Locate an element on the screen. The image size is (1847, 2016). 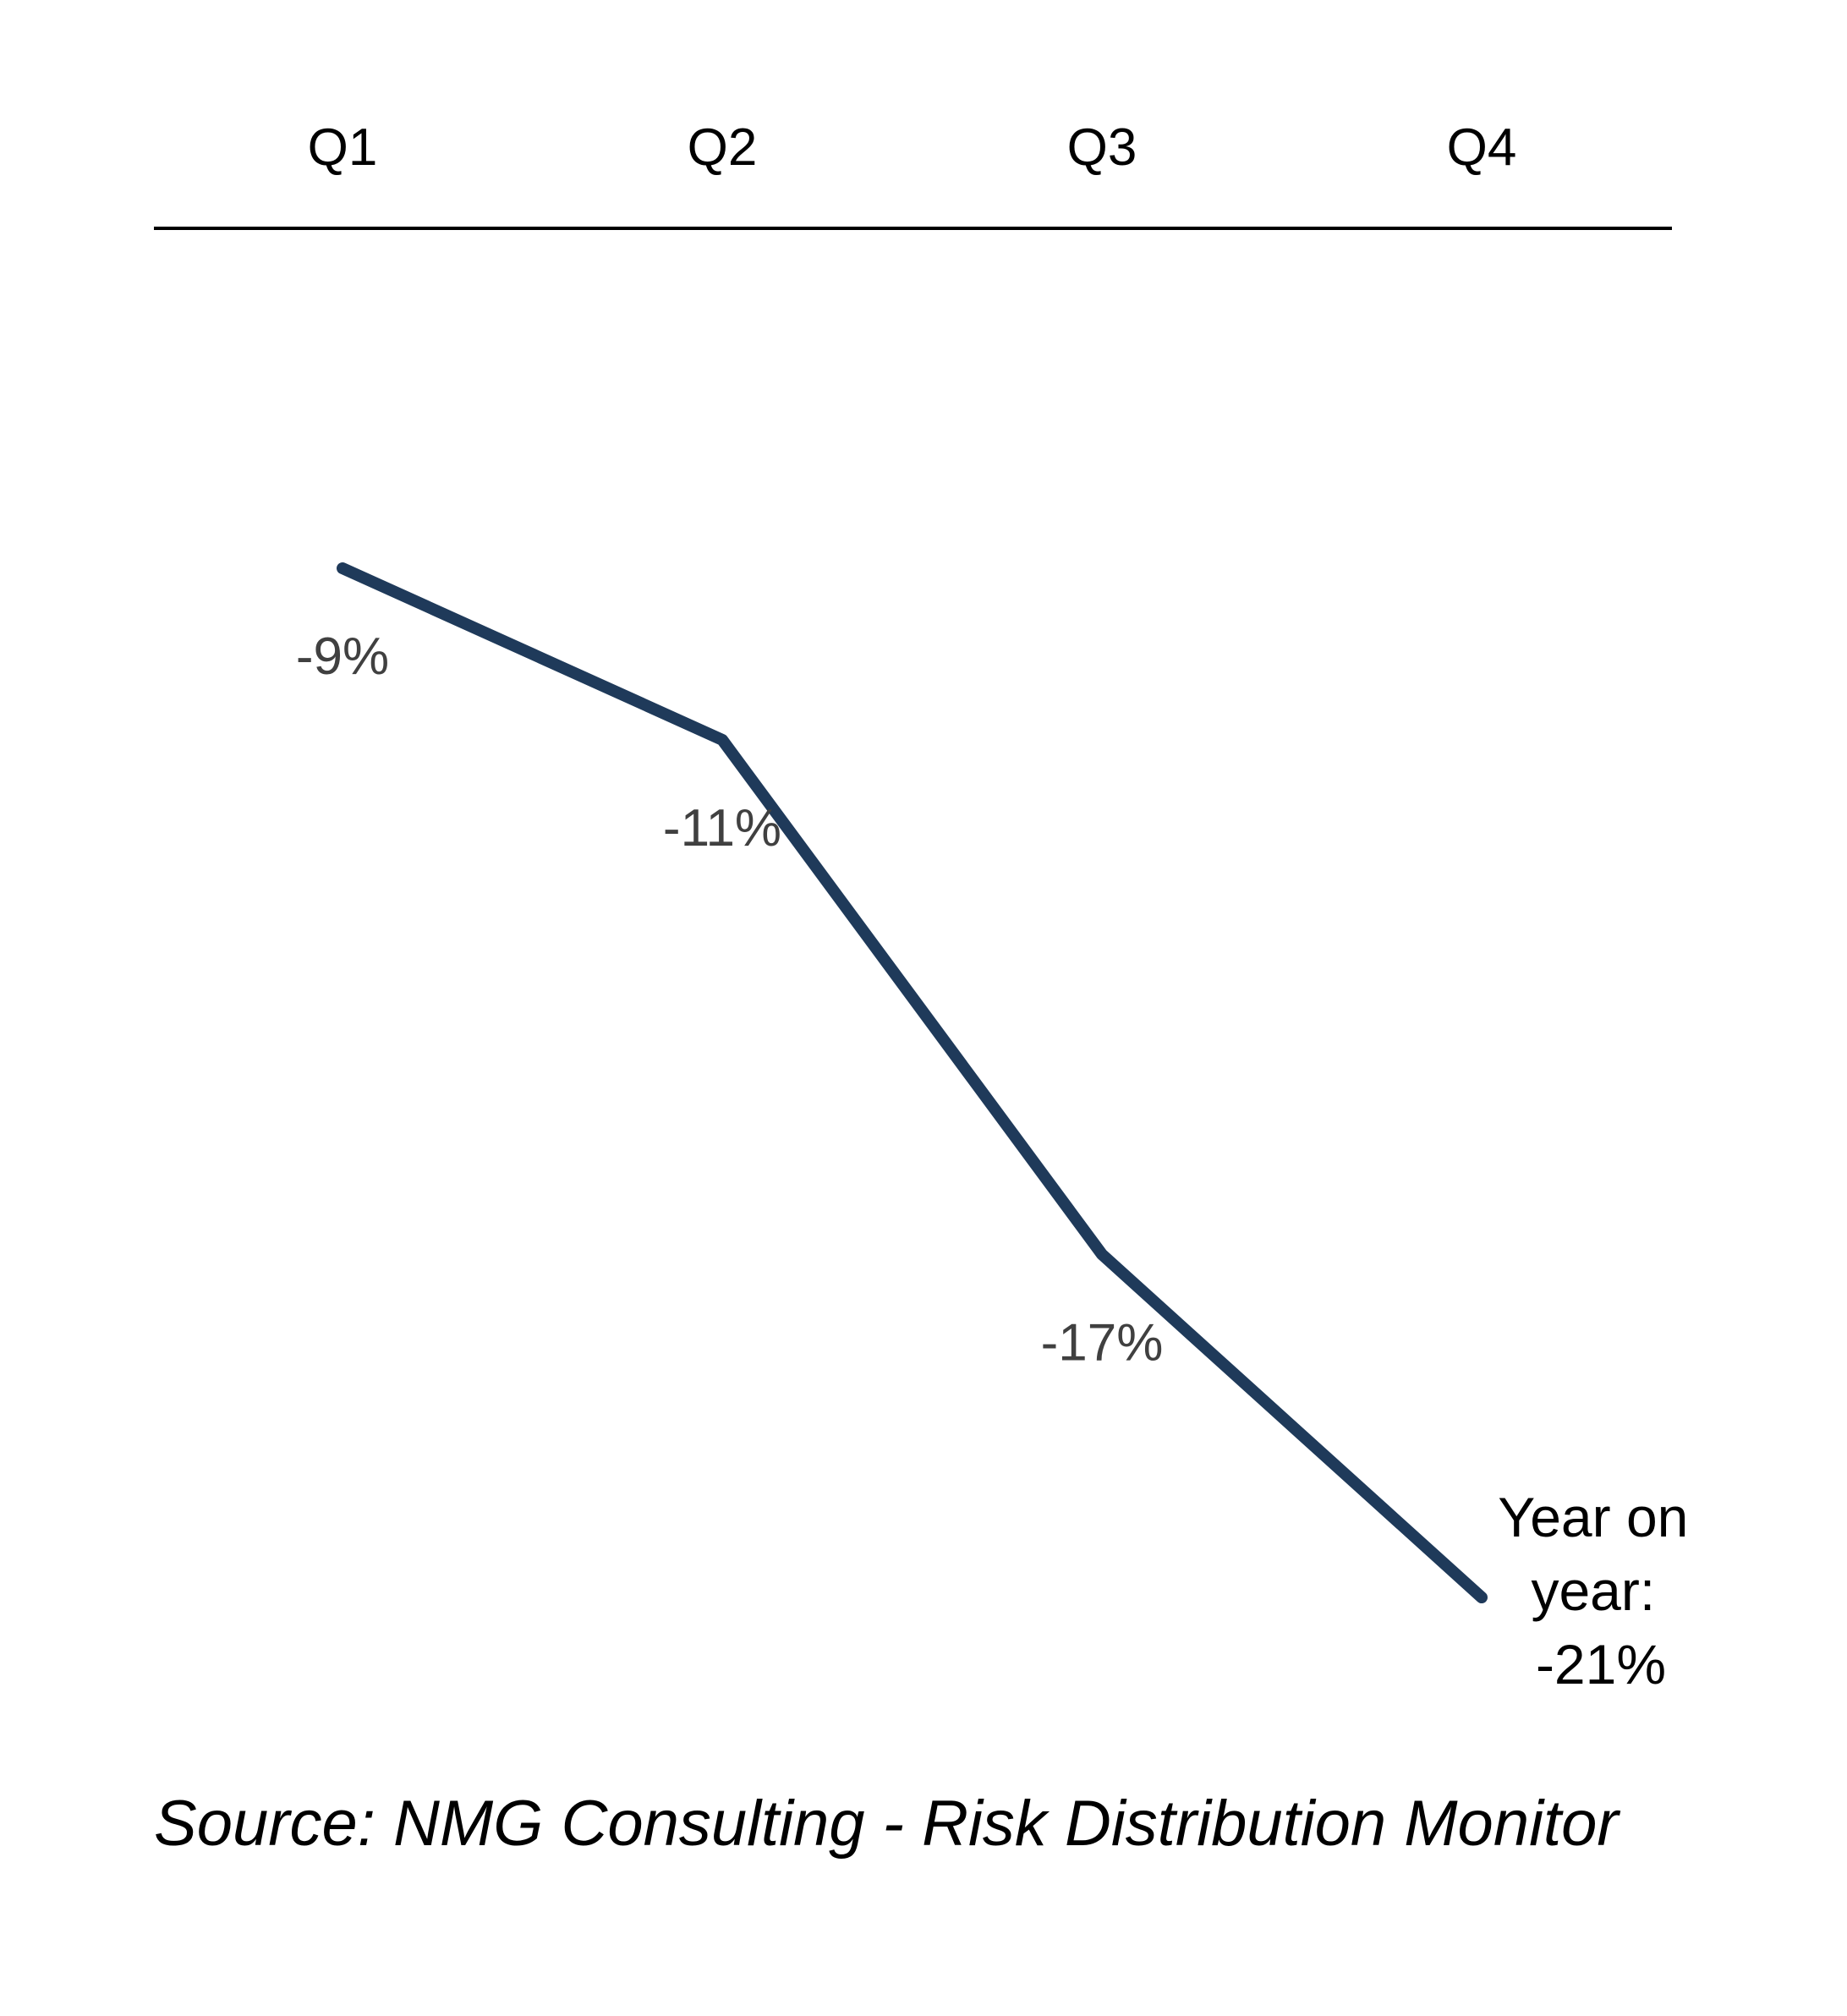
data-label-q3: -17% is located at coordinates (1102, 1342).